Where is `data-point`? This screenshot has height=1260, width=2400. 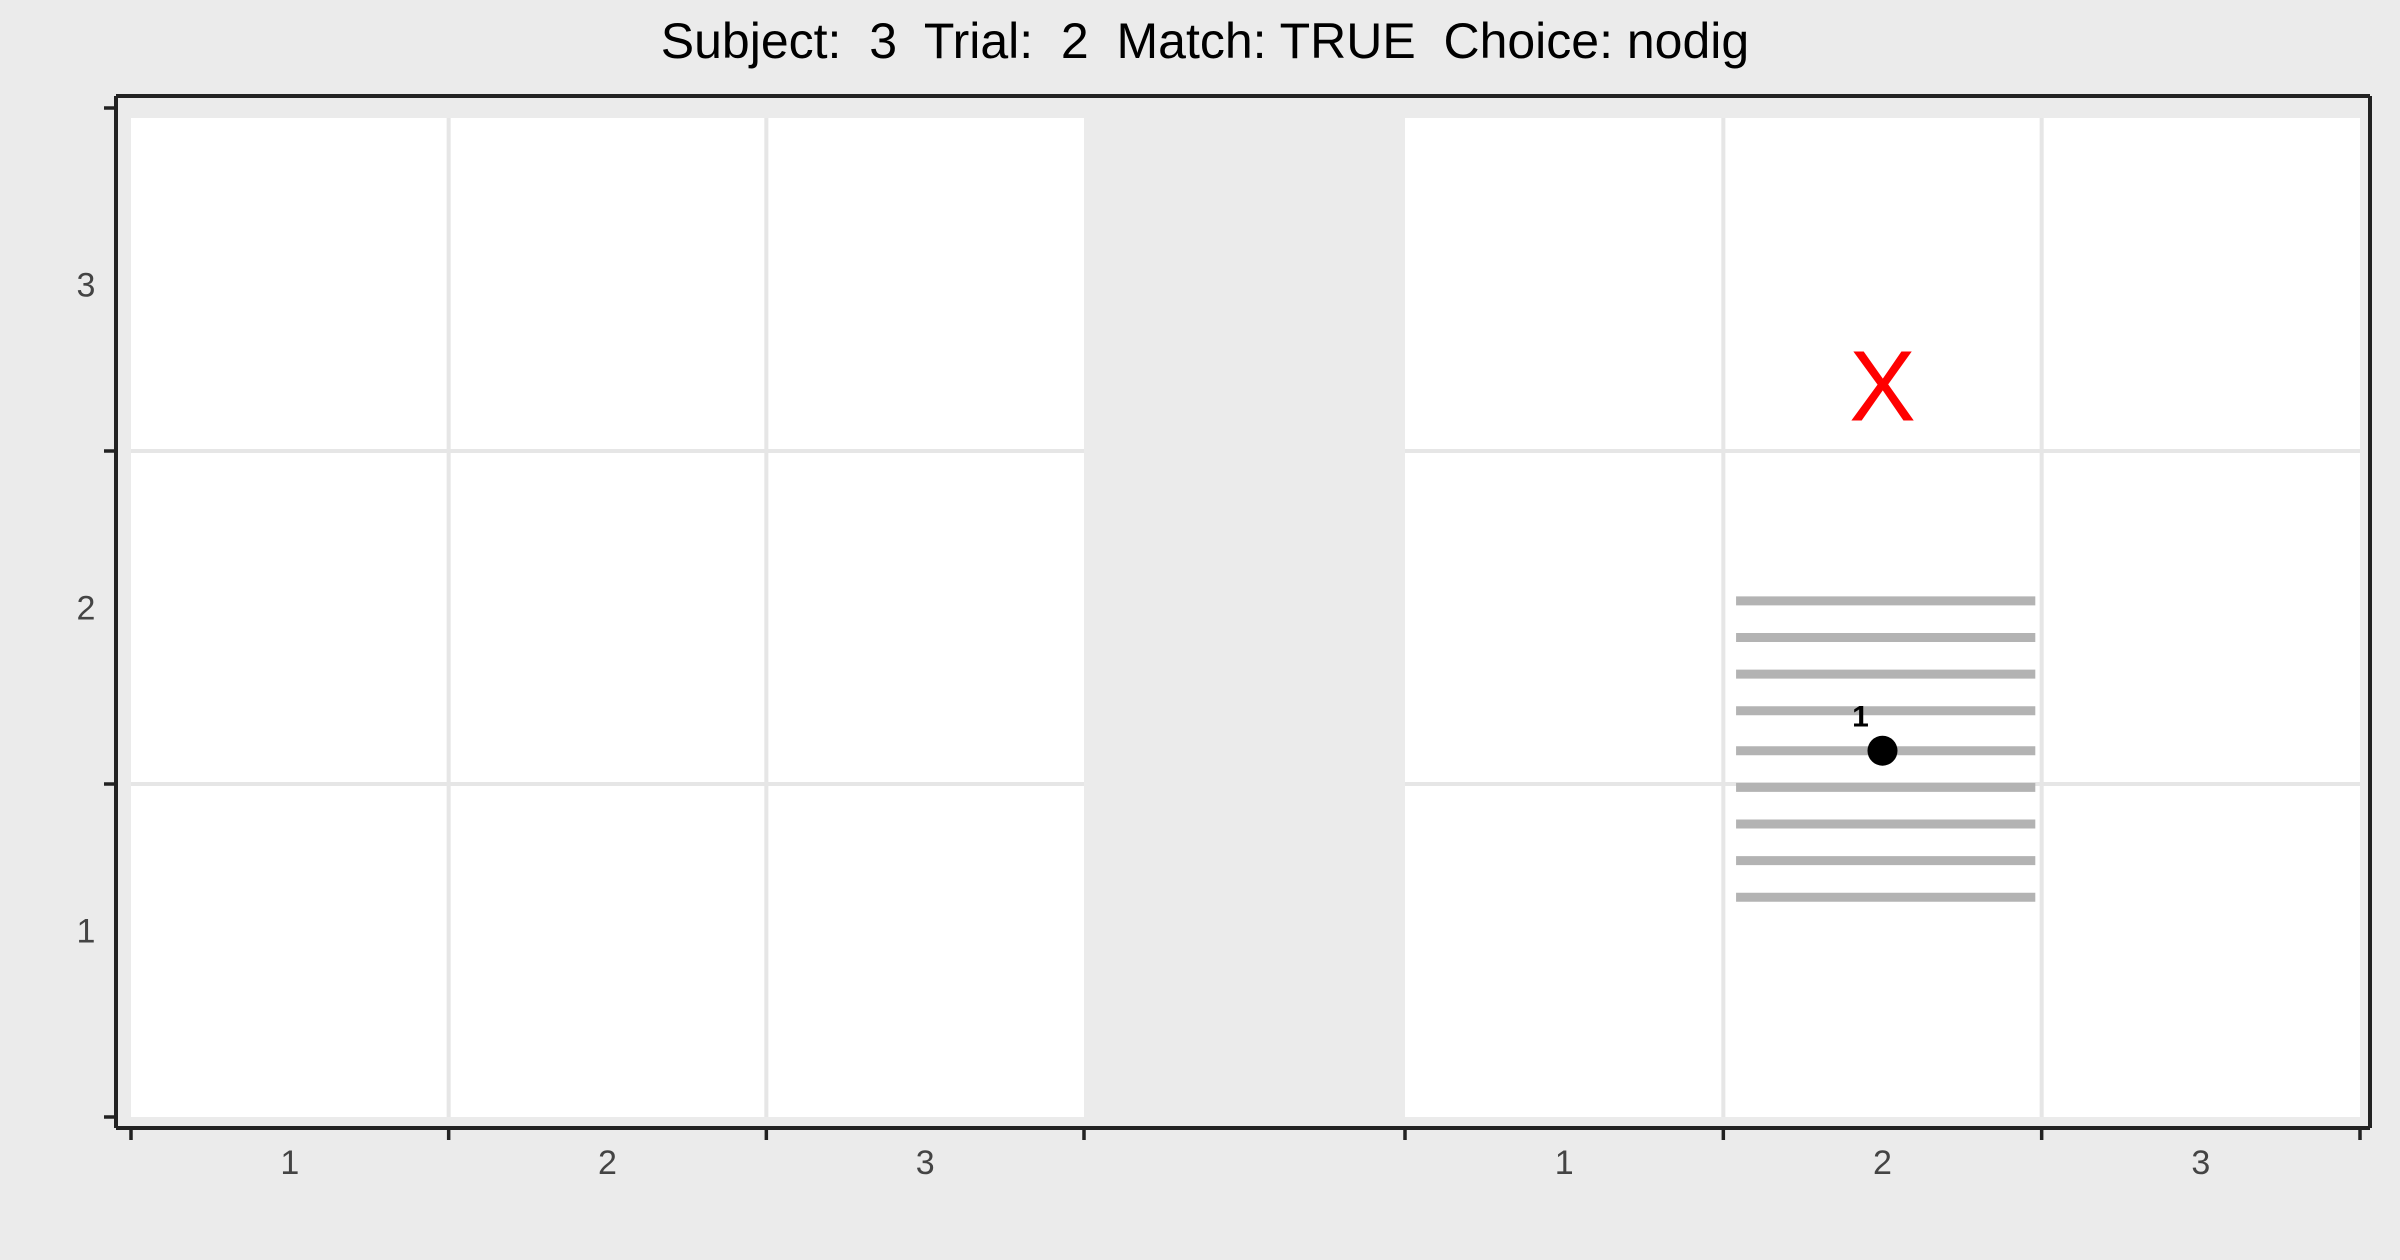 data-point is located at coordinates (1882, 750).